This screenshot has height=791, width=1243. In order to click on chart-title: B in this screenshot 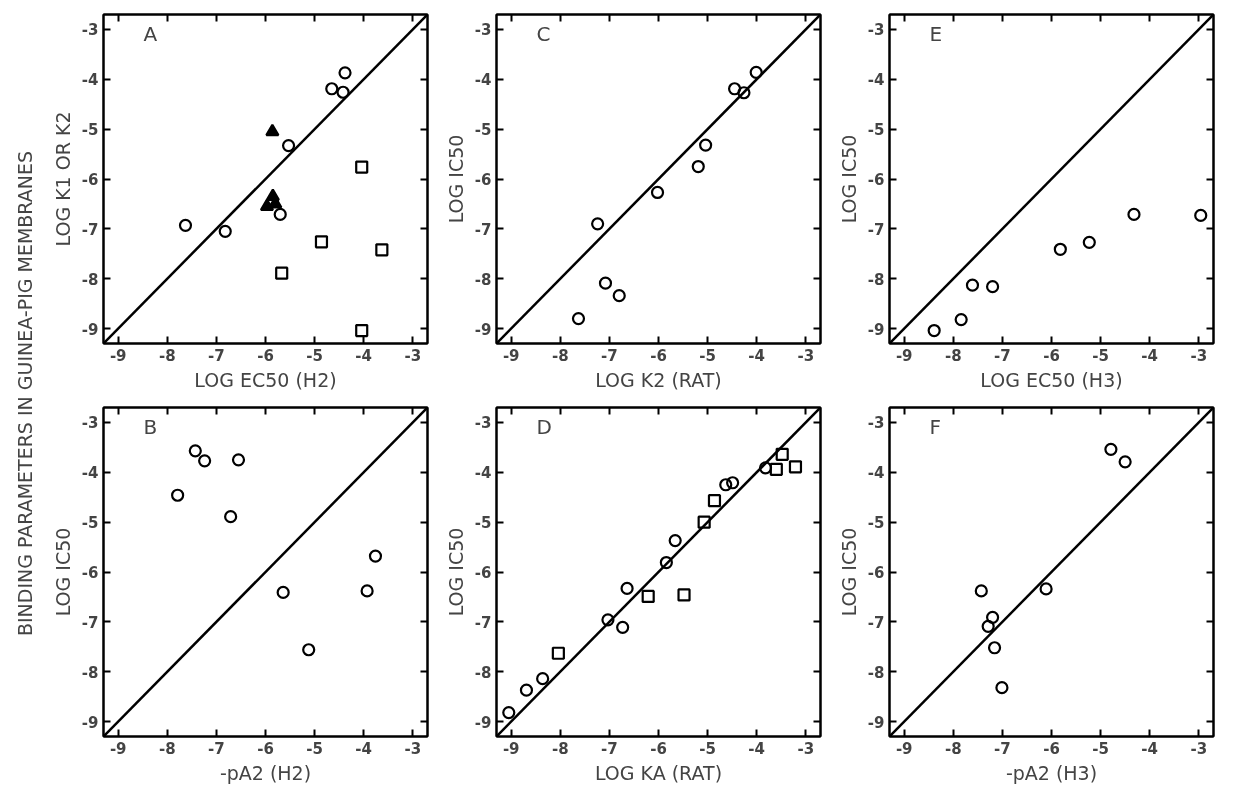, I will do `click(150, 426)`.